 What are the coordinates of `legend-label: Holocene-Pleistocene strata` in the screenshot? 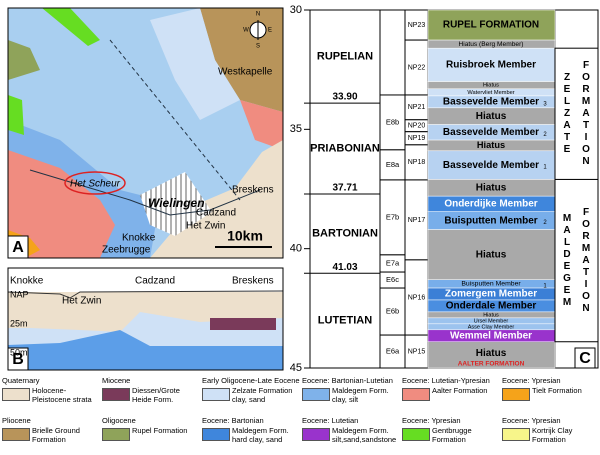 It's located at (62, 395).